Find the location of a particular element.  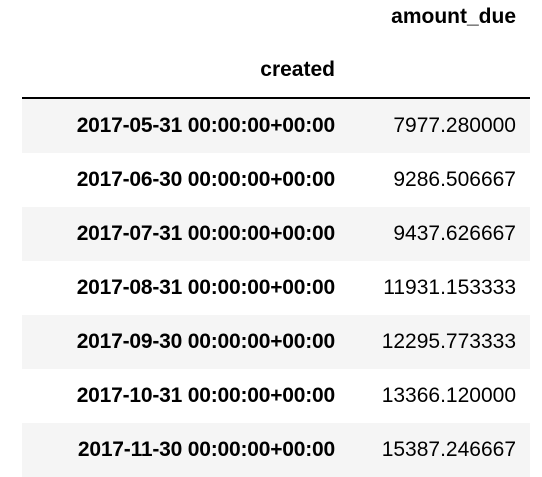

amount-due-cell: 15387.246667 is located at coordinates (448, 449).